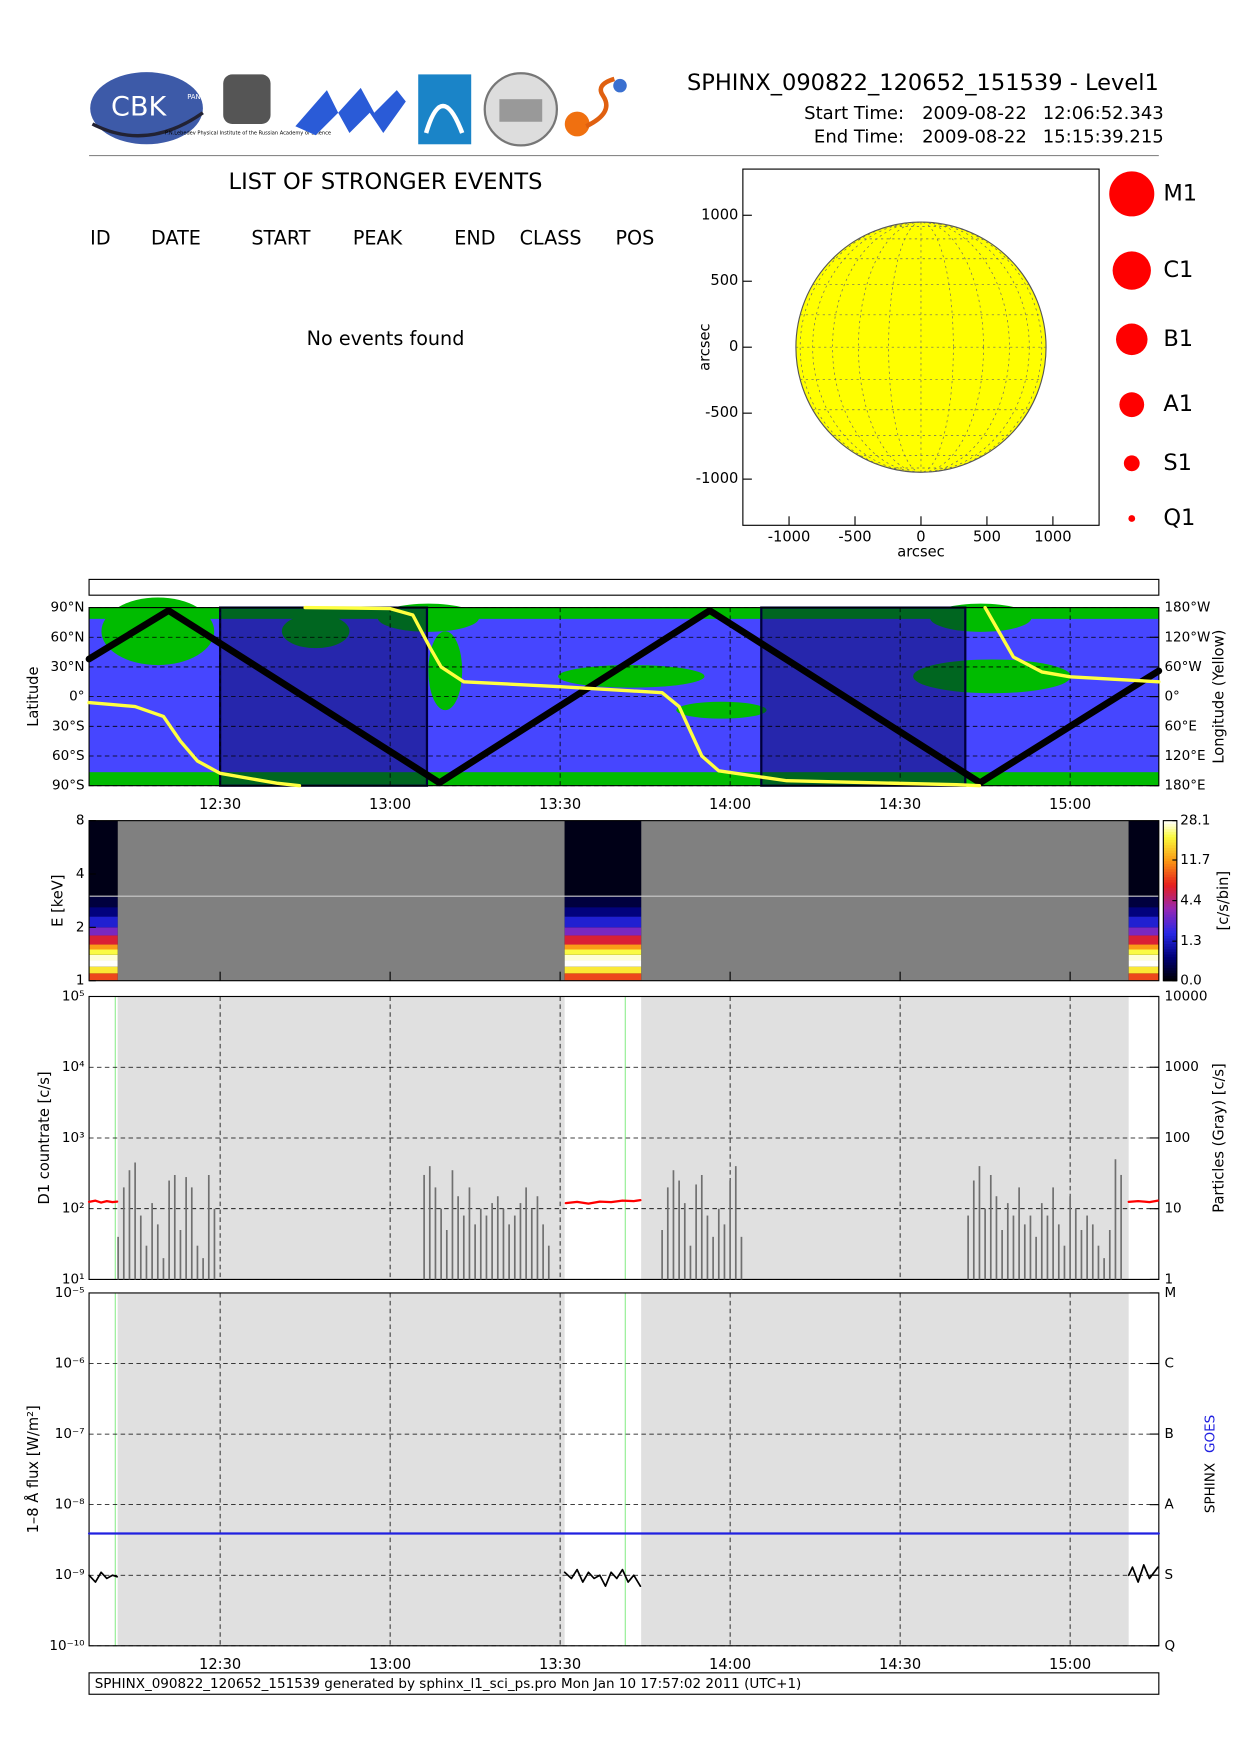  Describe the element at coordinates (350, 111) in the screenshot. I see `logo-mifi` at that location.